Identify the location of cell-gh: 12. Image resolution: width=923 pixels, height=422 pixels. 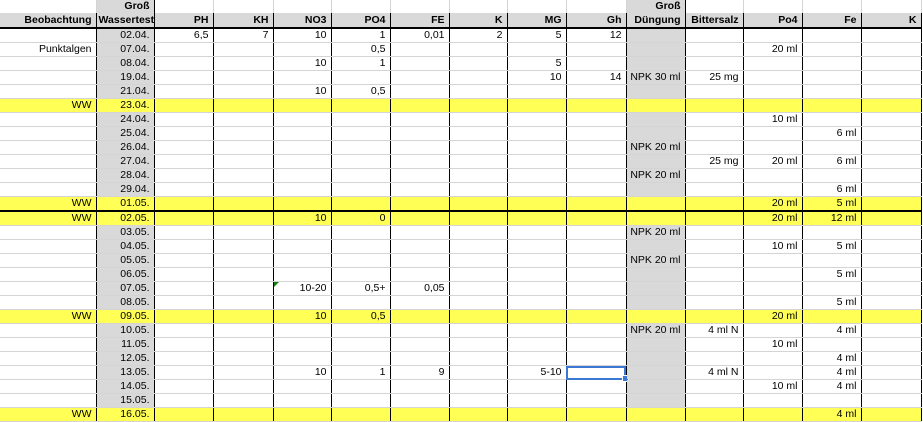
(596, 35).